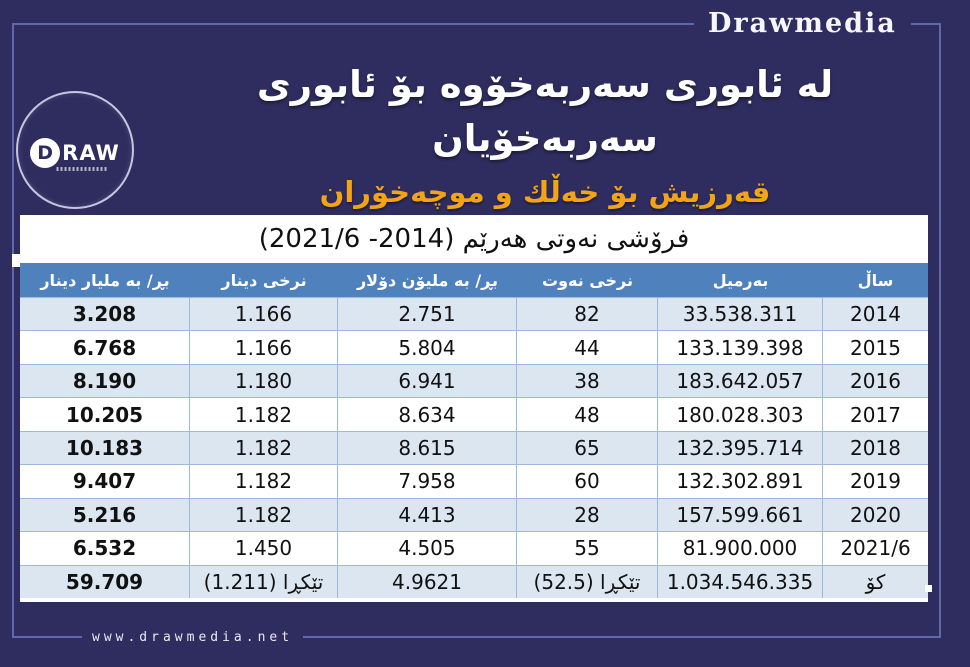  I want to click on cell-barrels: 132.395.714, so click(740, 448).